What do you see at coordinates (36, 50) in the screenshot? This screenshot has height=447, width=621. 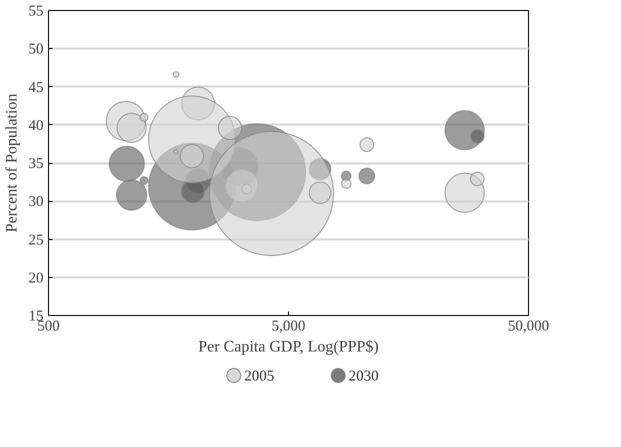 I see `y-tick-label: 50` at bounding box center [36, 50].